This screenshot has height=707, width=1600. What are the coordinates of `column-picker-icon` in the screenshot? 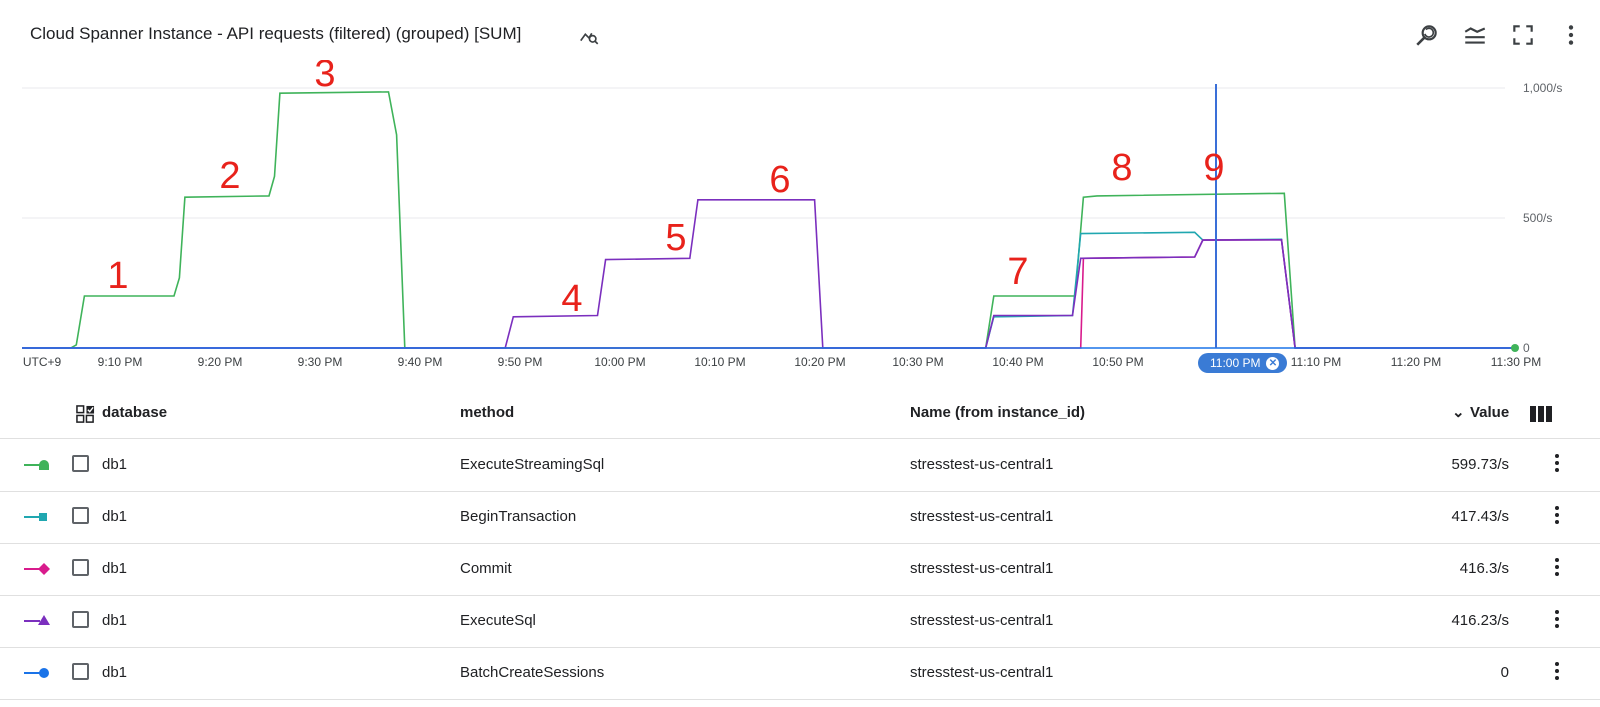 It's located at (85, 414).